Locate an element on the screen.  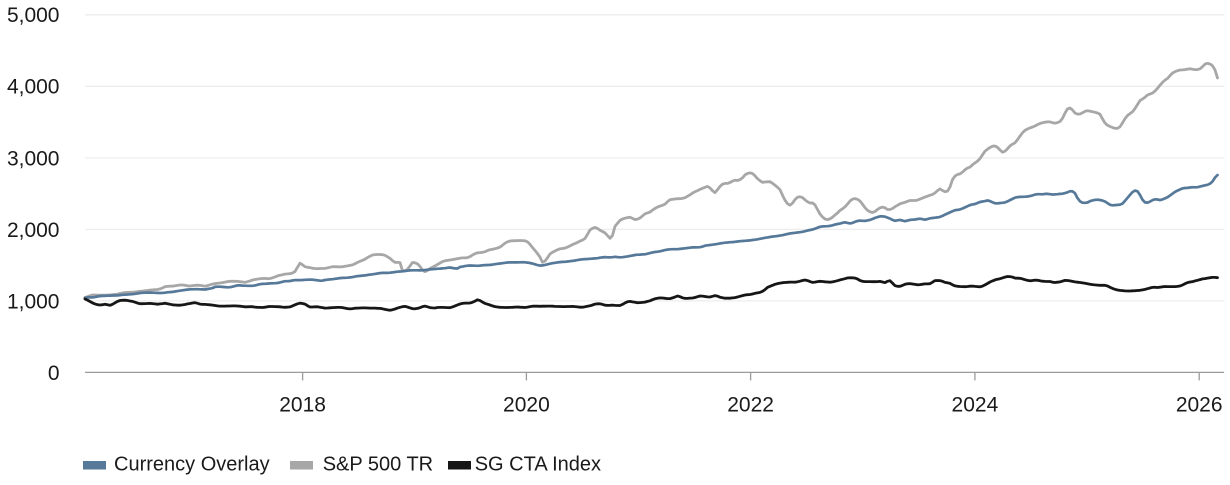
svg-text: 2024 is located at coordinates (975, 404).